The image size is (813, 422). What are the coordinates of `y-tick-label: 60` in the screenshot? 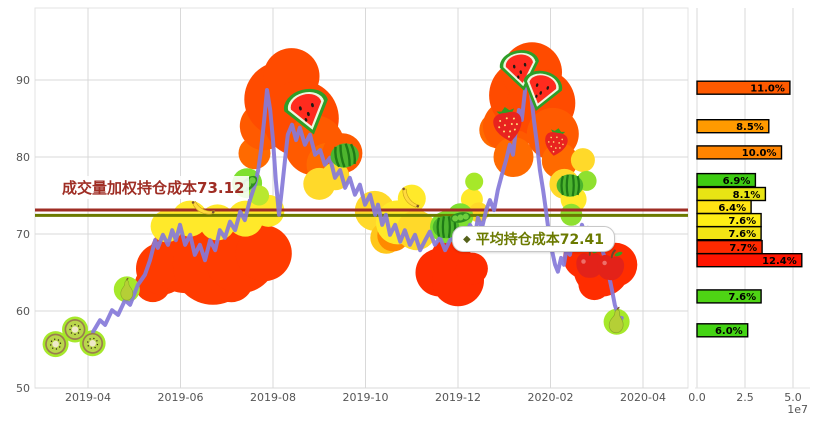 It's located at (23, 311).